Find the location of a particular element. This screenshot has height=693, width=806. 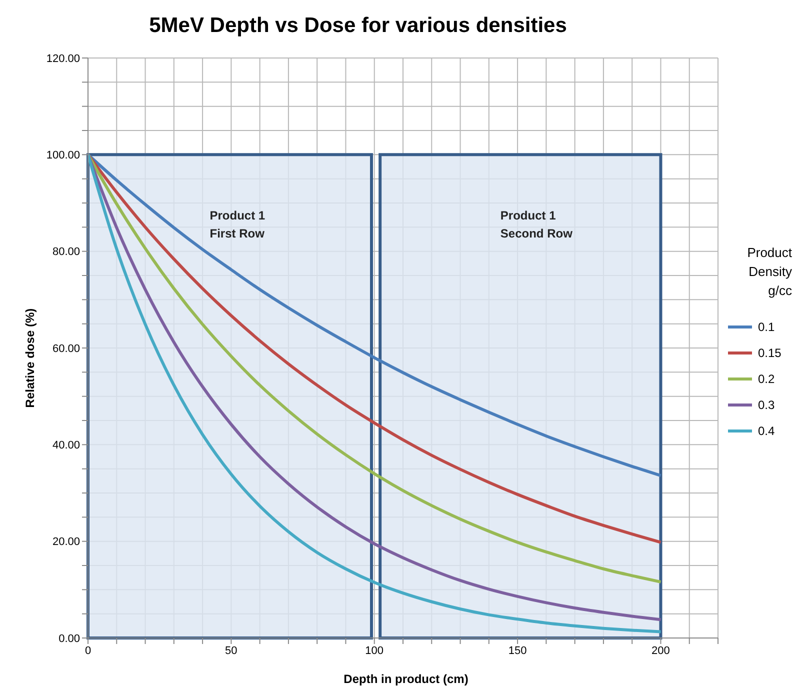

y-tick-label: 60.00 is located at coordinates (66, 348).